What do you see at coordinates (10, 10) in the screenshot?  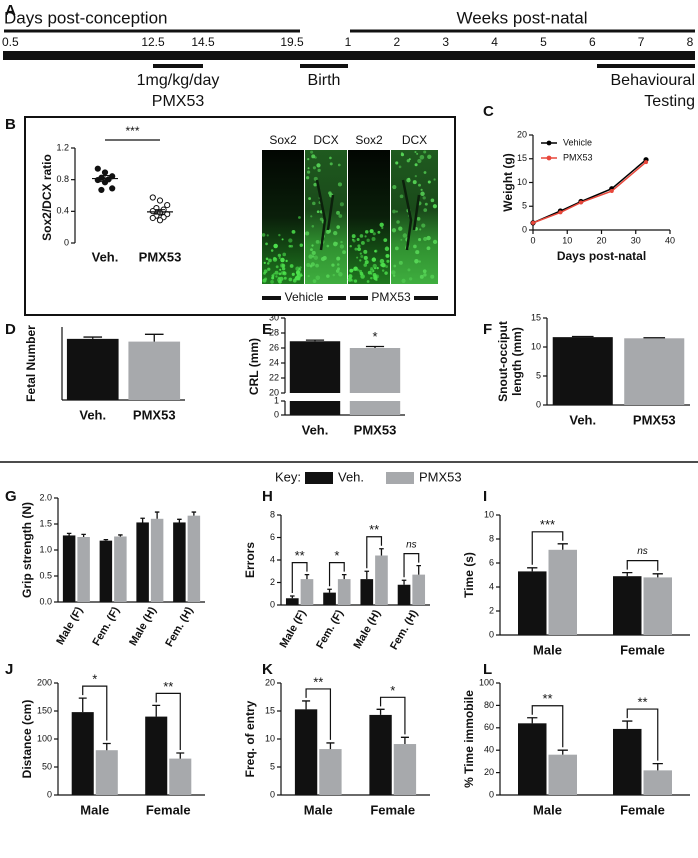 I see `panel-label: A` at bounding box center [10, 10].